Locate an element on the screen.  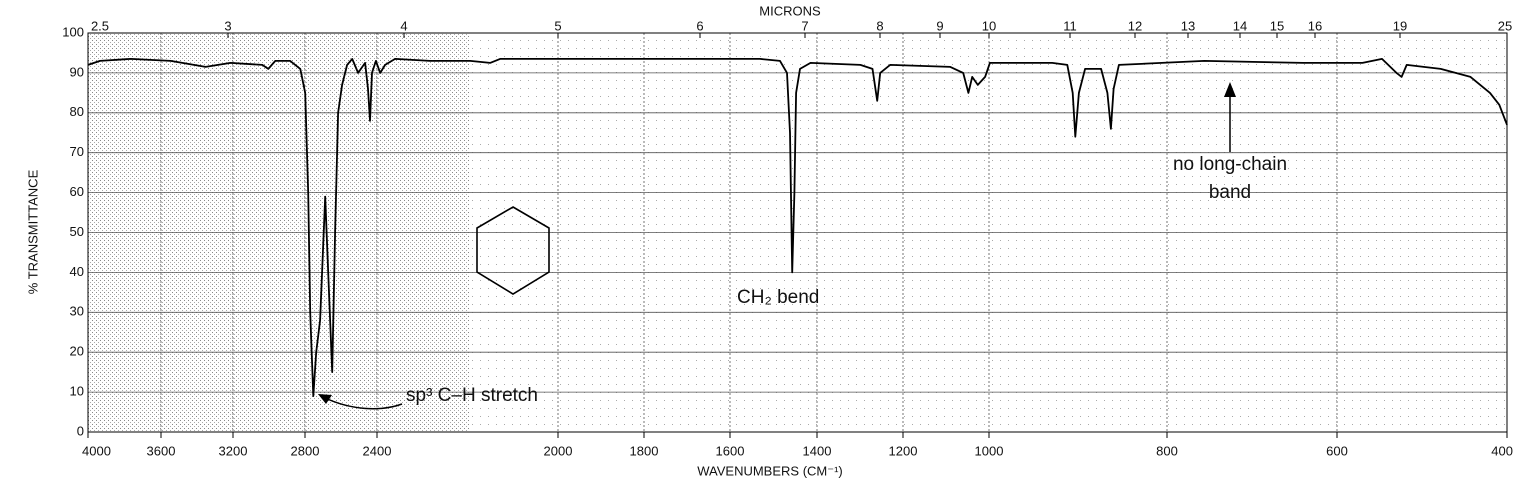
annotation-arrow is located at coordinates (362, 403).